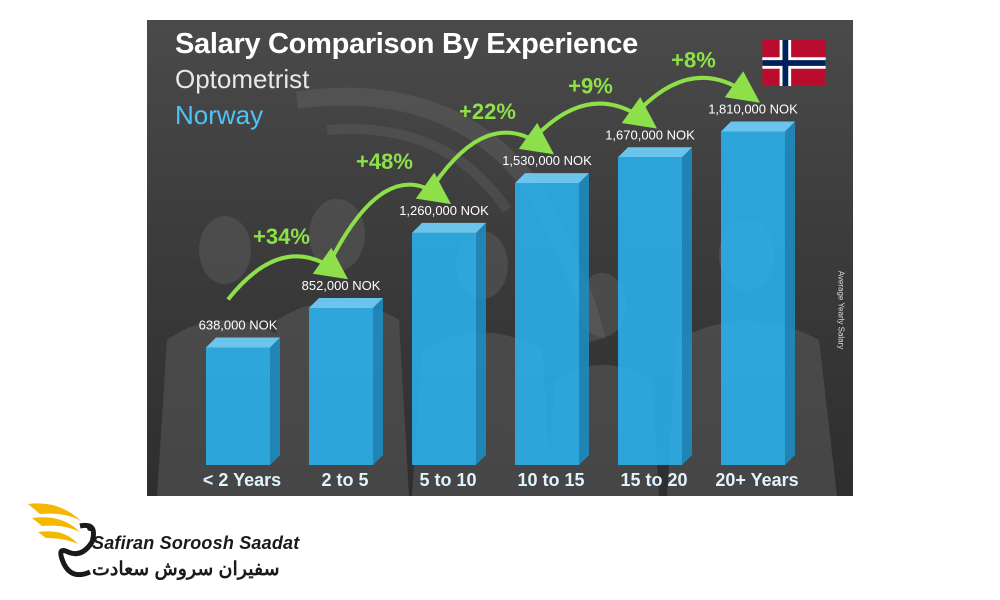 This screenshot has width=1000, height=600. What do you see at coordinates (487, 111) in the screenshot?
I see `growth-label: +22%` at bounding box center [487, 111].